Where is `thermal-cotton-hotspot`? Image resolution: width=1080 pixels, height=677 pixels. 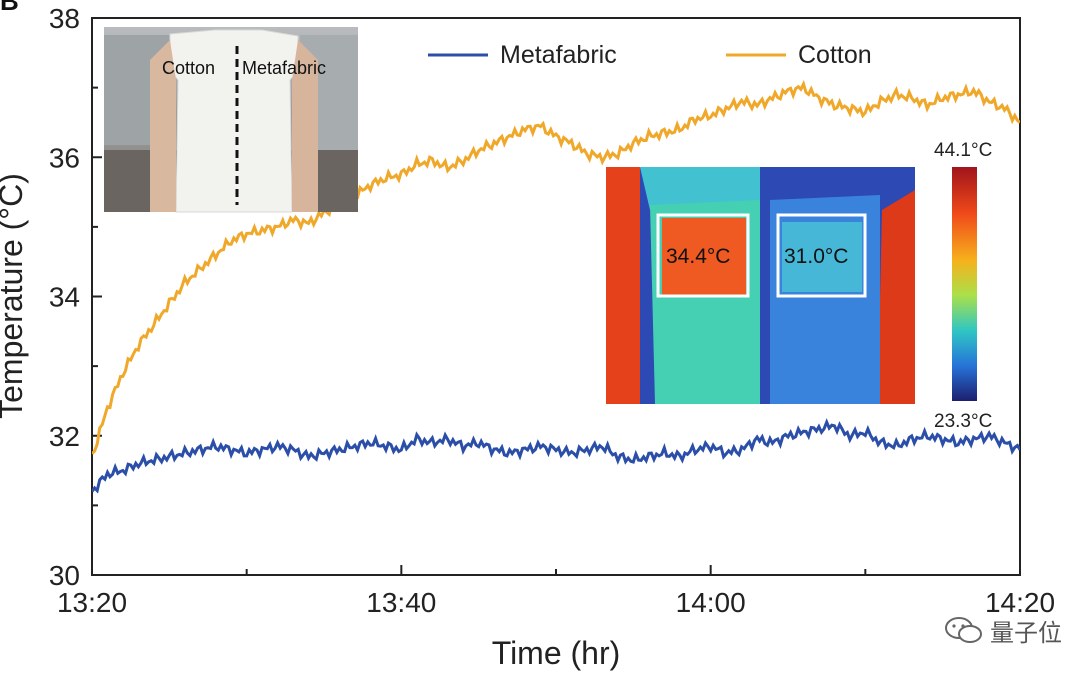 thermal-cotton-hotspot is located at coordinates (704, 257).